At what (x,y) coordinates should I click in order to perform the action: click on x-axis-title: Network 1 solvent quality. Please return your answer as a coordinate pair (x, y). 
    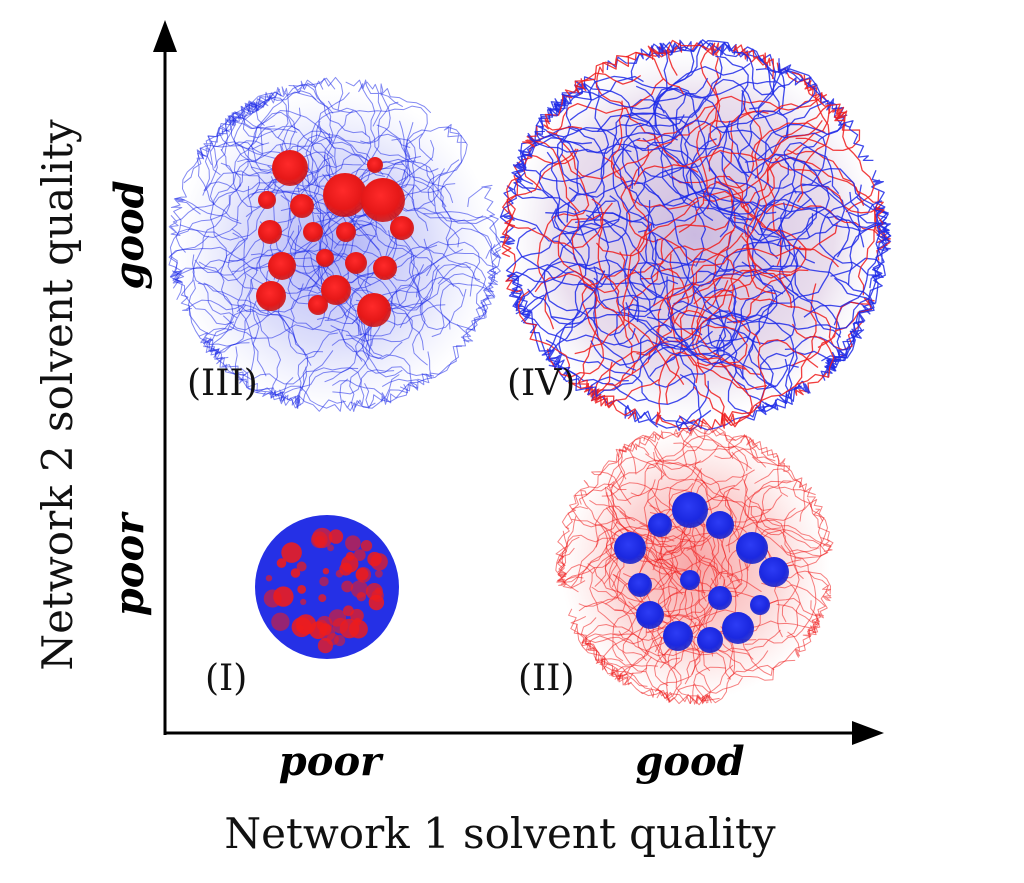
    Looking at the image, I should click on (500, 833).